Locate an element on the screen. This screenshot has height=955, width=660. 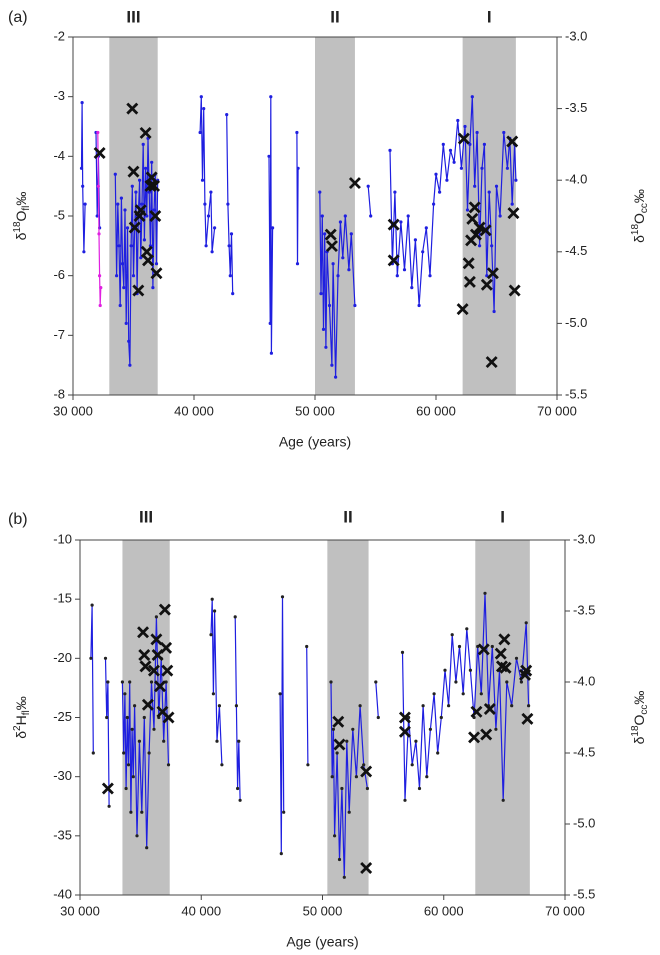
label-part: 2 is located at coordinates (17, 728).